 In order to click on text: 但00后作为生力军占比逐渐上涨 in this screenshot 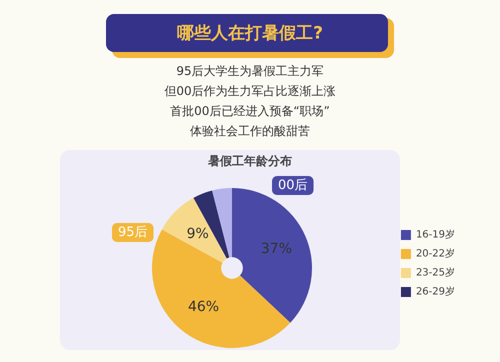, I will do `click(250, 91)`.